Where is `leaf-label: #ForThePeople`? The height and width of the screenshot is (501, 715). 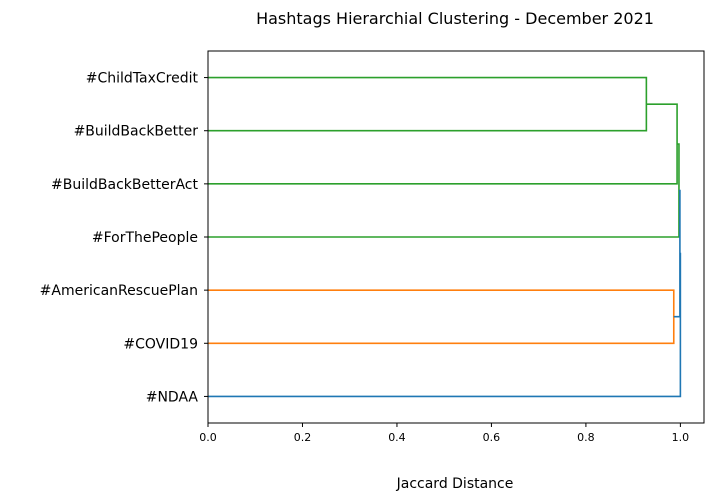
leaf-label: #ForThePeople is located at coordinates (145, 238).